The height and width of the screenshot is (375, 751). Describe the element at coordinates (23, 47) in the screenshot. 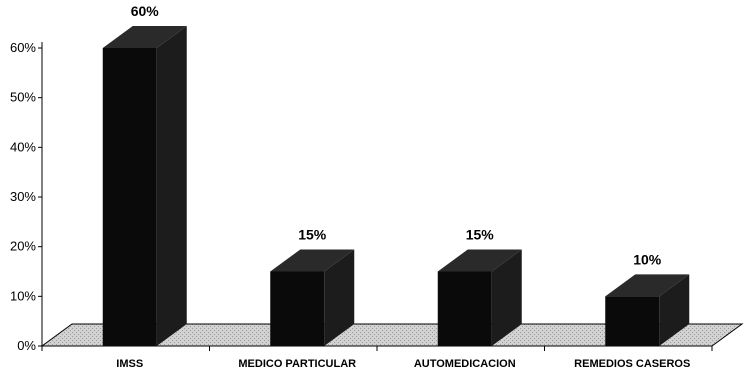

I see `y-tick-label: 60%` at that location.